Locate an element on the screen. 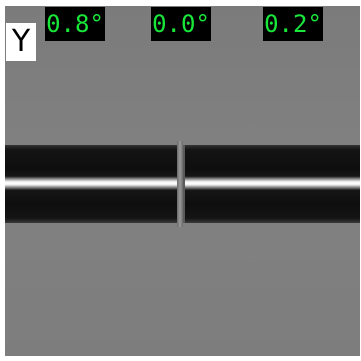 This screenshot has height=361, width=361. center-offset-angle: 0.0° is located at coordinates (181, 24).